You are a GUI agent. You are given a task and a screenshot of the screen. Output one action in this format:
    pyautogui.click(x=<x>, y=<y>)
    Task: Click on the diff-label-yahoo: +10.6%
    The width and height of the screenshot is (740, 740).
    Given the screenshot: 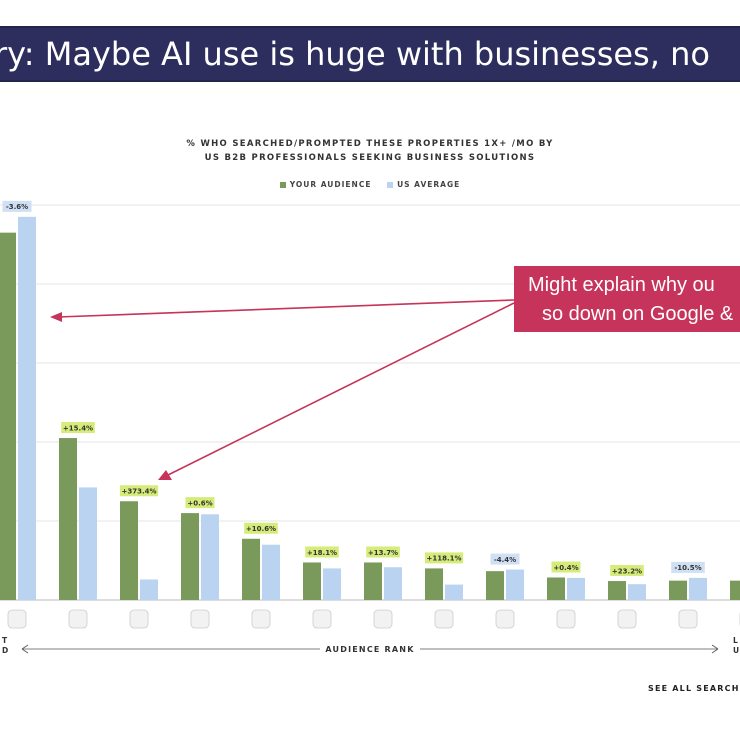 What is the action you would take?
    pyautogui.click(x=261, y=529)
    